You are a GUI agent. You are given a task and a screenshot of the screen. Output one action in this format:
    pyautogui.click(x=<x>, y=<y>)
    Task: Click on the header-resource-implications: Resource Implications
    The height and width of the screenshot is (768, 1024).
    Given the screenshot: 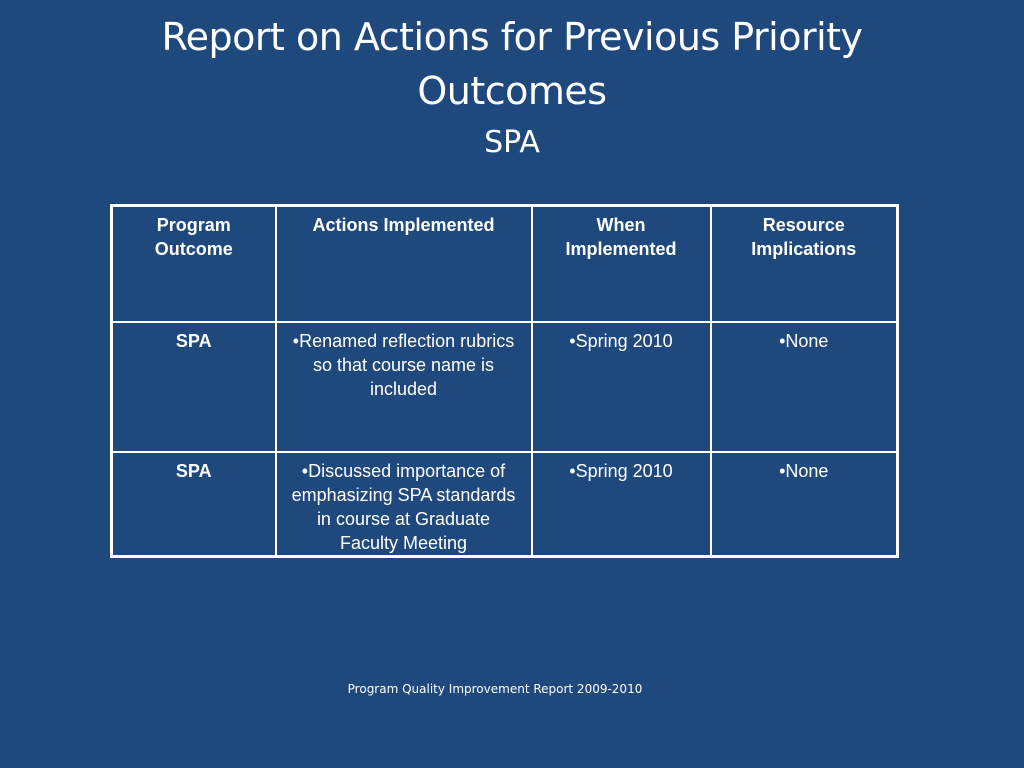 What is the action you would take?
    pyautogui.click(x=804, y=263)
    